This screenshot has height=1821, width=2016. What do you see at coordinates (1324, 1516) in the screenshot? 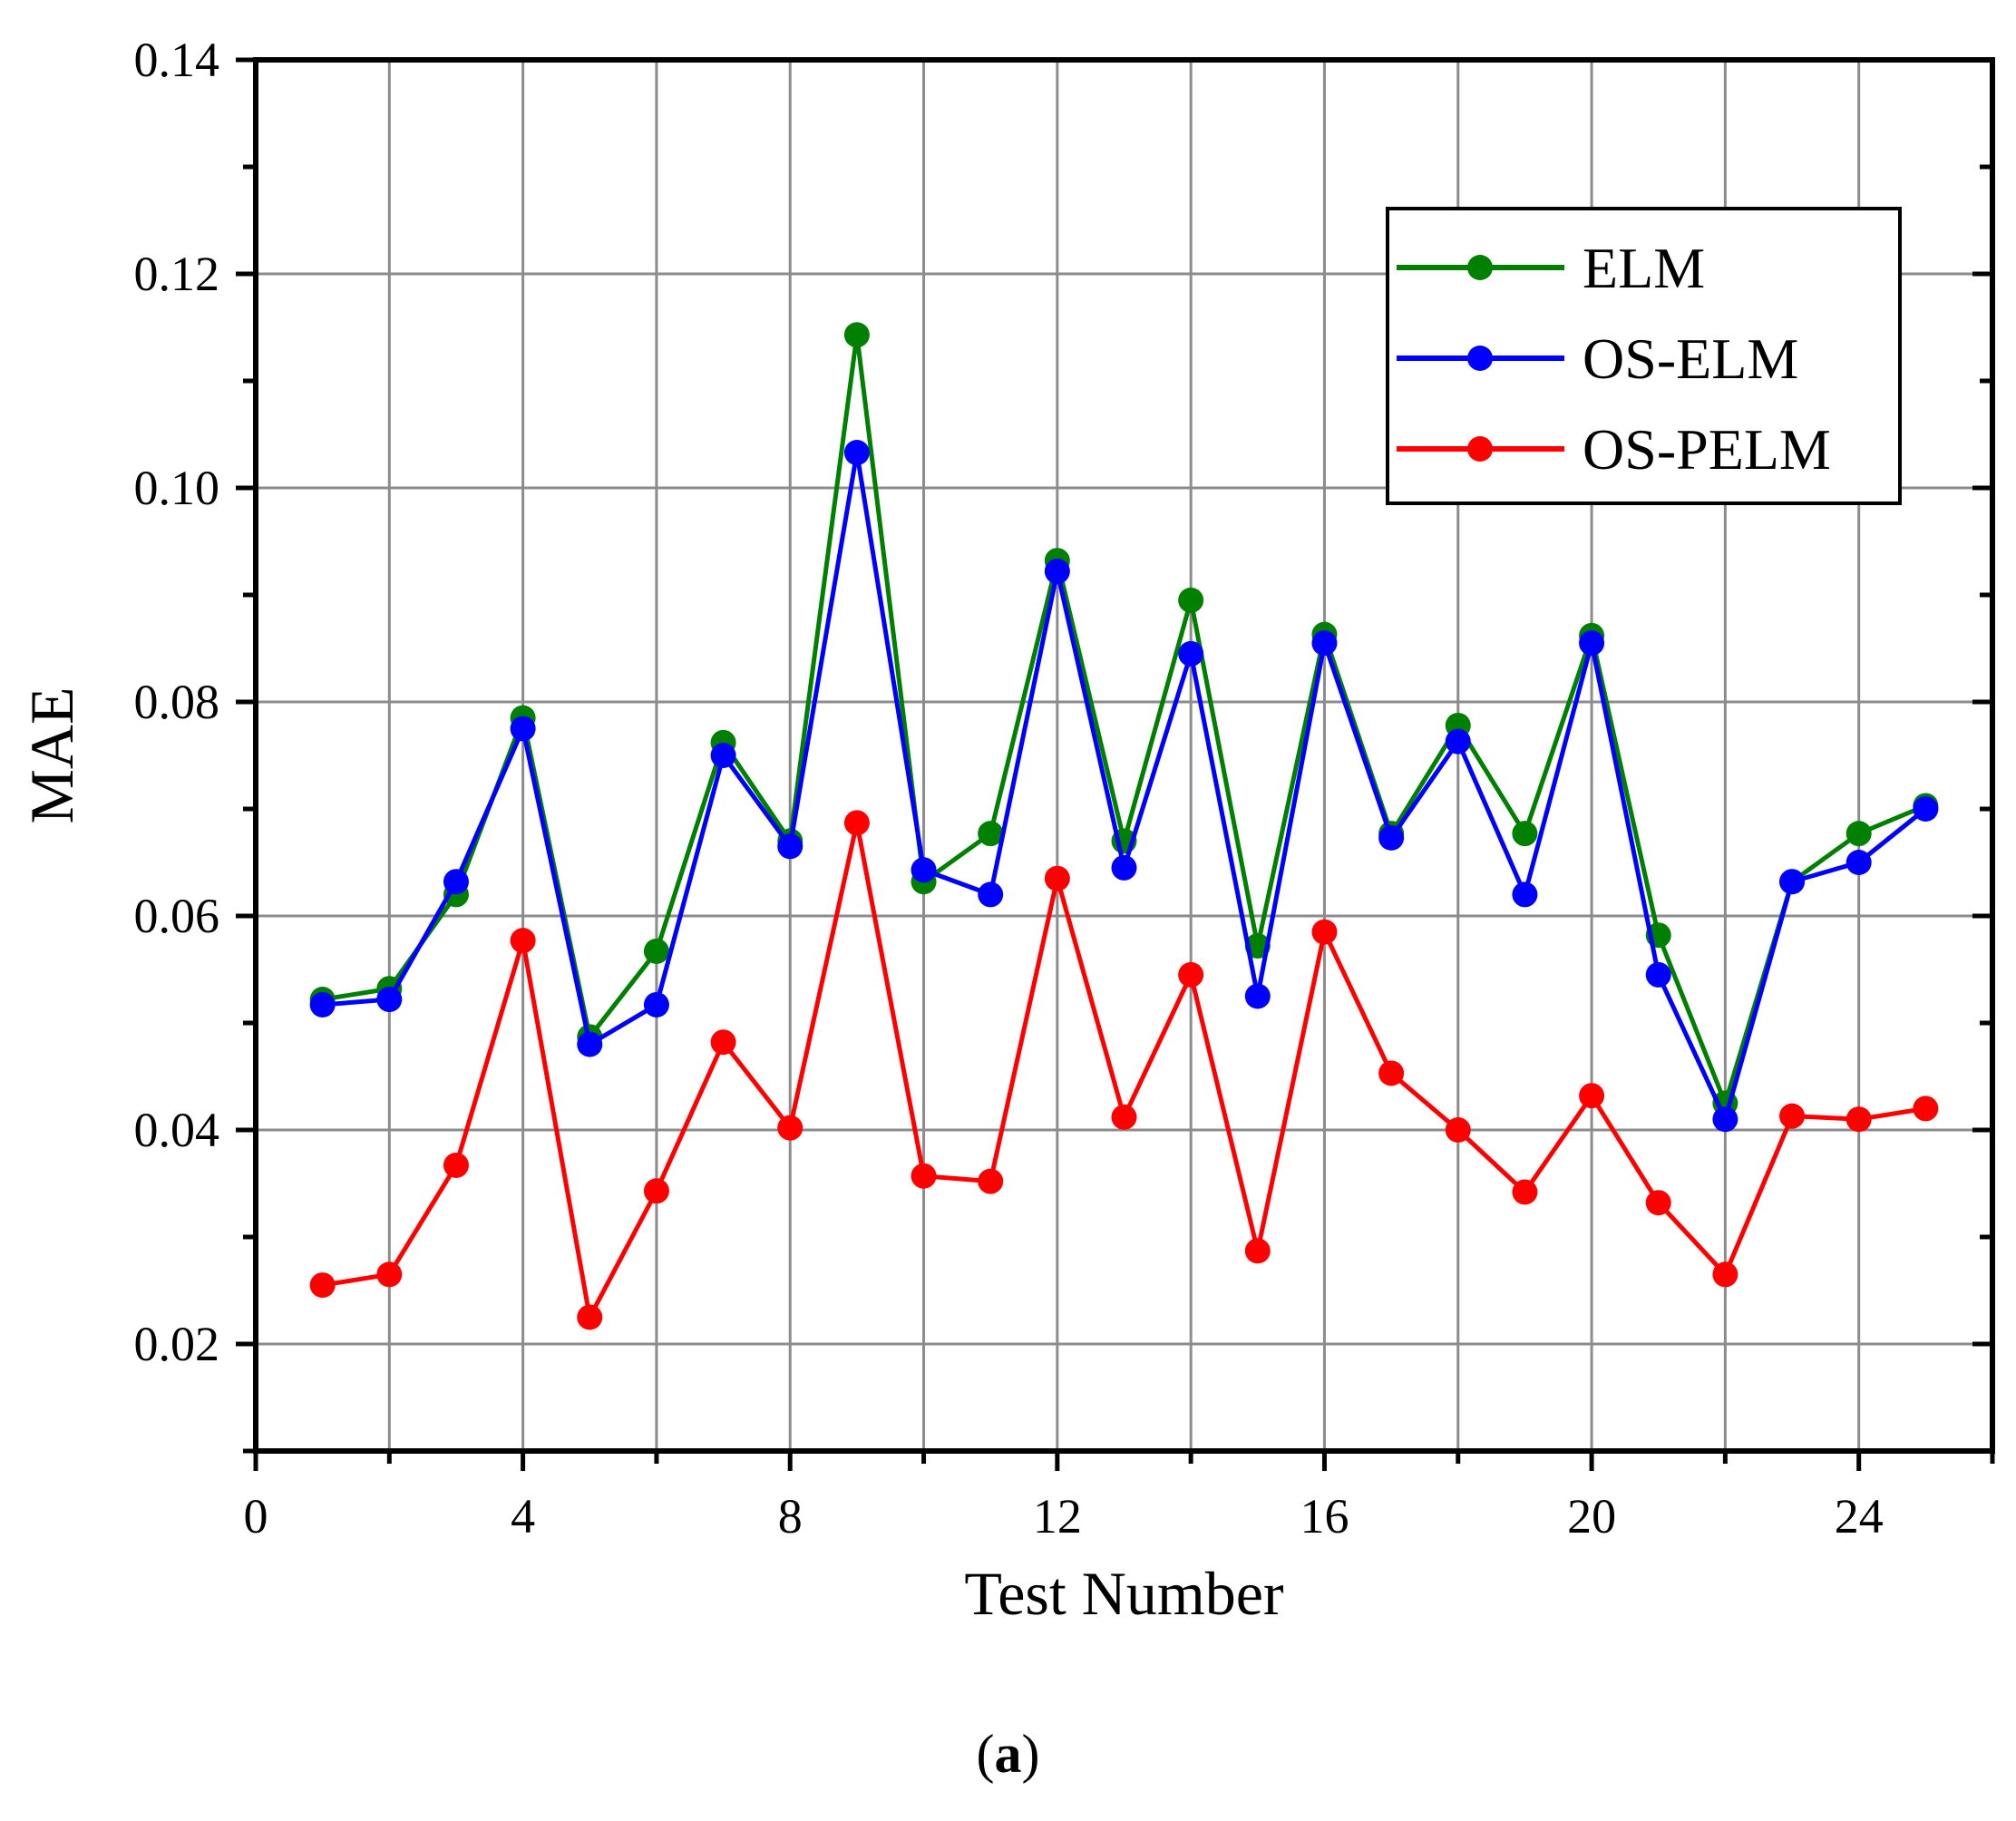
I see `x-tick-label: 16` at bounding box center [1324, 1516].